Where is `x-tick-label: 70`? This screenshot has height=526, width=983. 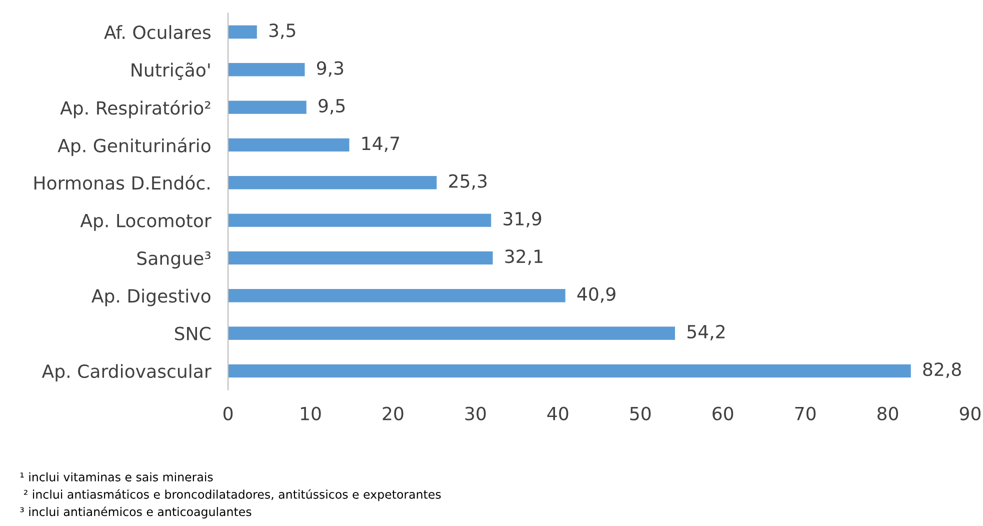
x-tick-label: 70 is located at coordinates (805, 413).